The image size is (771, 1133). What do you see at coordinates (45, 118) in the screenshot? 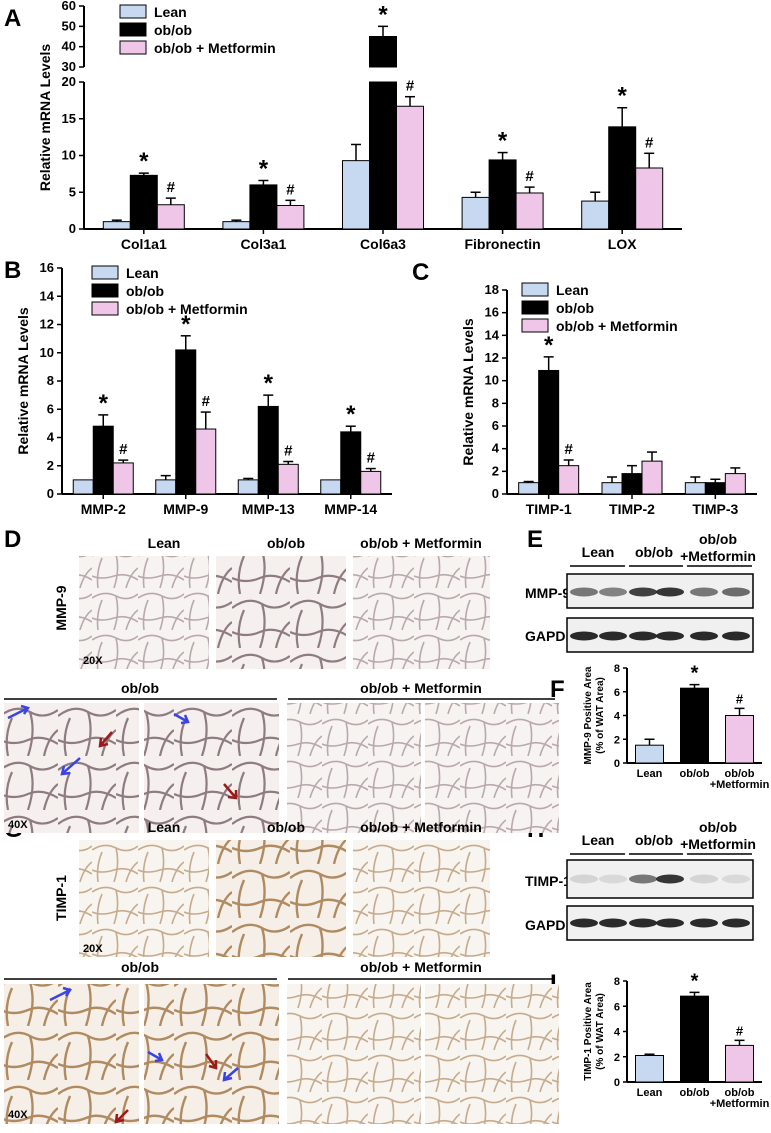
I see `y-axis-label: Relative mRNA Levels` at bounding box center [45, 118].